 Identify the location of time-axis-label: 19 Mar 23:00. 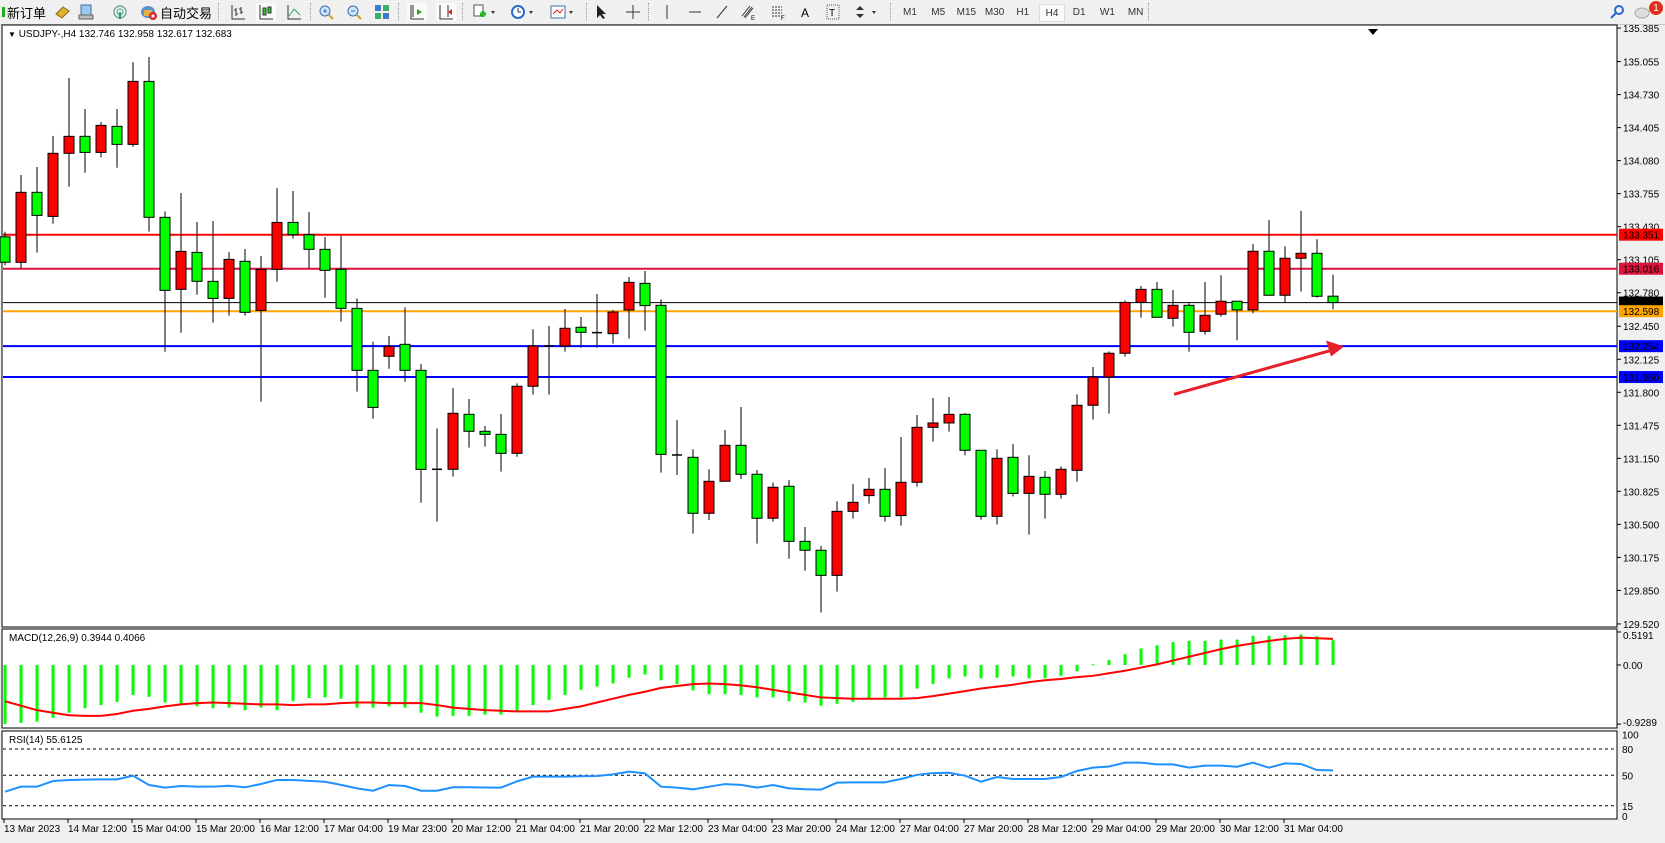
(417, 829).